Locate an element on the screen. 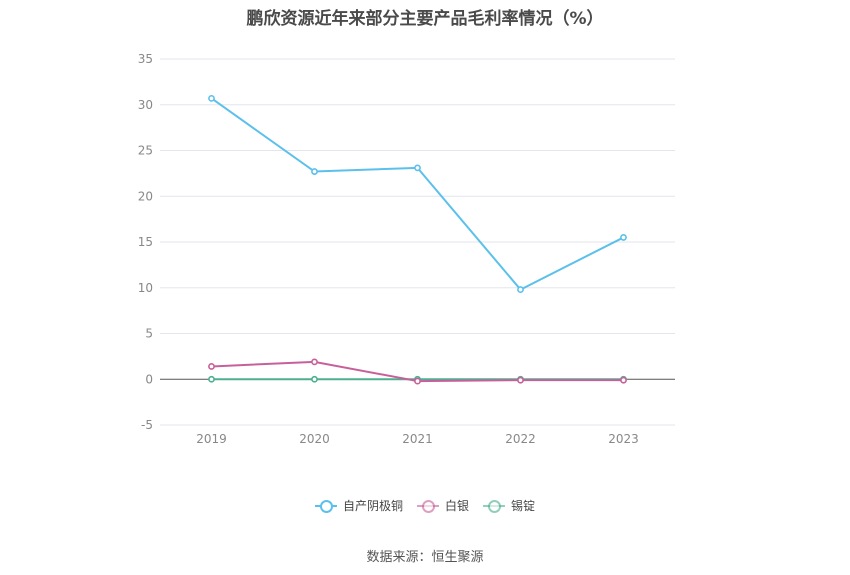  y-tick-label: 10 is located at coordinates (145, 288).